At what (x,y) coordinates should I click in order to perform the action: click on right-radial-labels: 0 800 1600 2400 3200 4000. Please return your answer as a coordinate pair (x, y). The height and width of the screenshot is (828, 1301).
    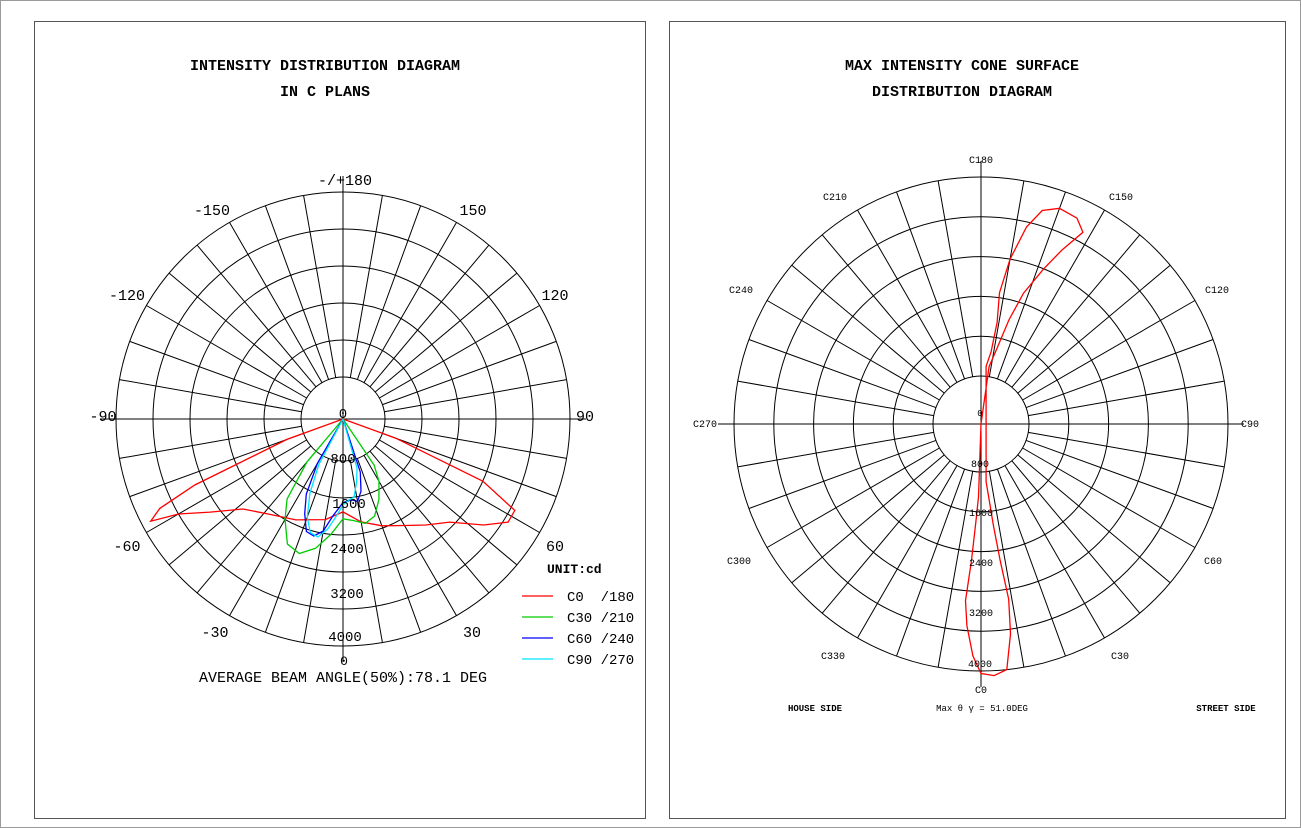
    Looking at the image, I should click on (980, 540).